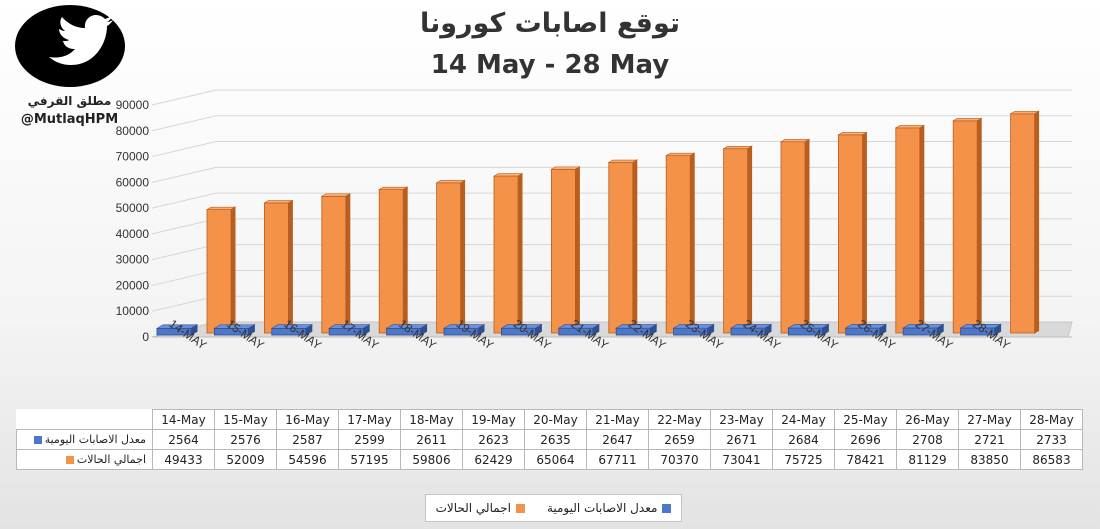 The height and width of the screenshot is (529, 1100). I want to click on table-corner-cell, so click(85, 420).